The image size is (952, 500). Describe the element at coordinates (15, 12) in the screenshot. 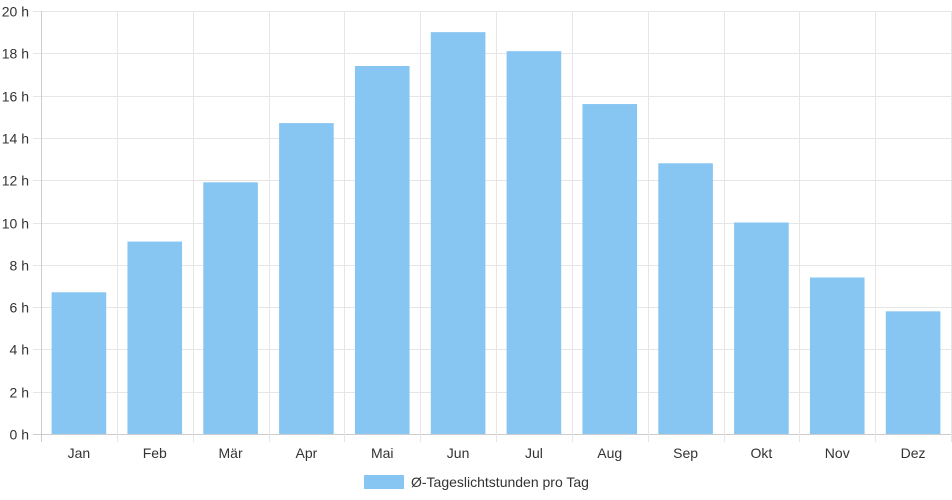

I see `y-tick-label: 20 h` at that location.